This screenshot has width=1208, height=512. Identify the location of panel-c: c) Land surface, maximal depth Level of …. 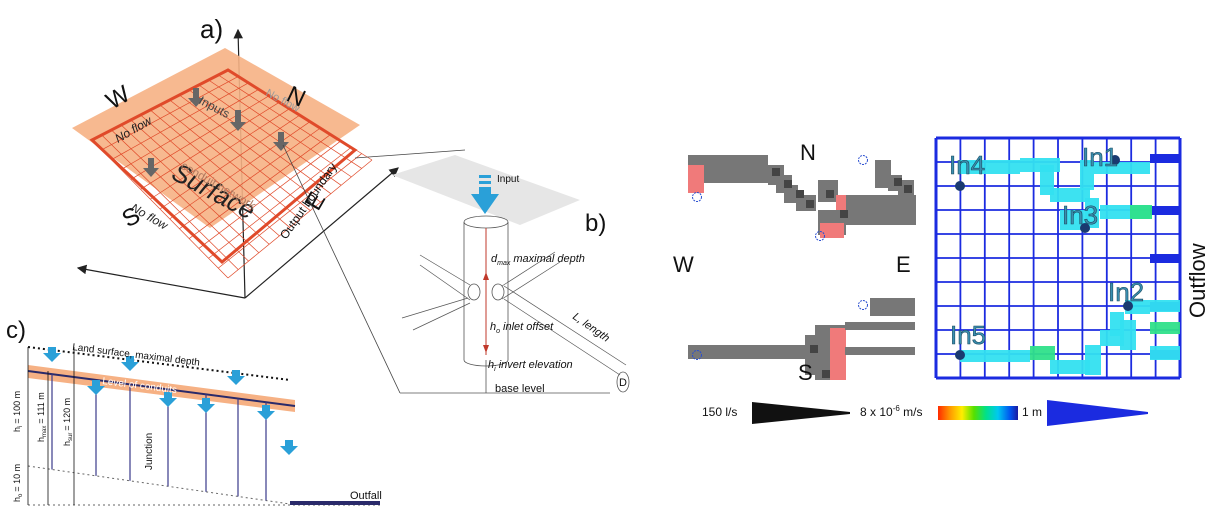
(194, 411).